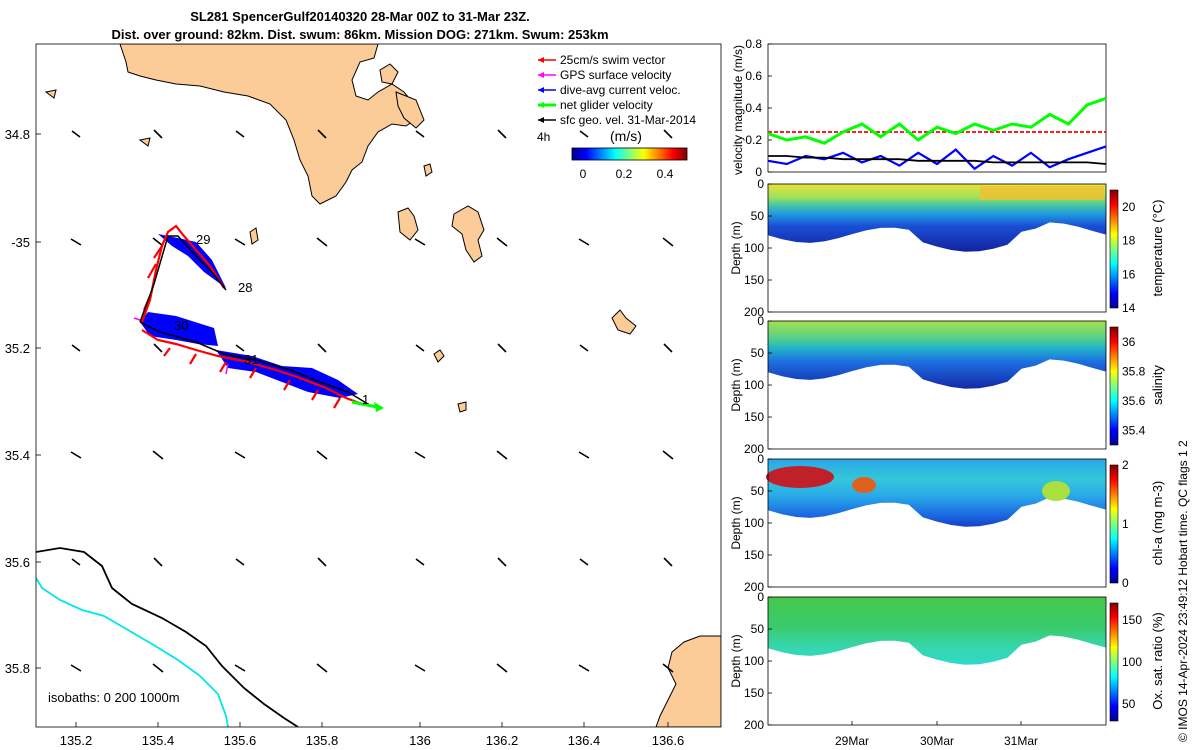  I want to click on colorbar-tick-label: 35.4, so click(1134, 430).